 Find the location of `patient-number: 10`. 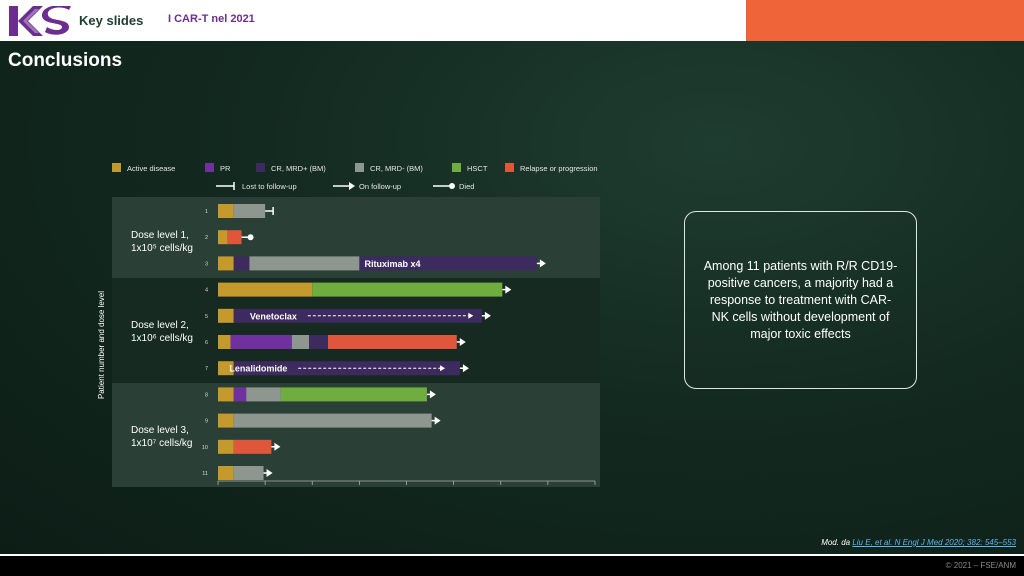

patient-number: 10 is located at coordinates (205, 448).